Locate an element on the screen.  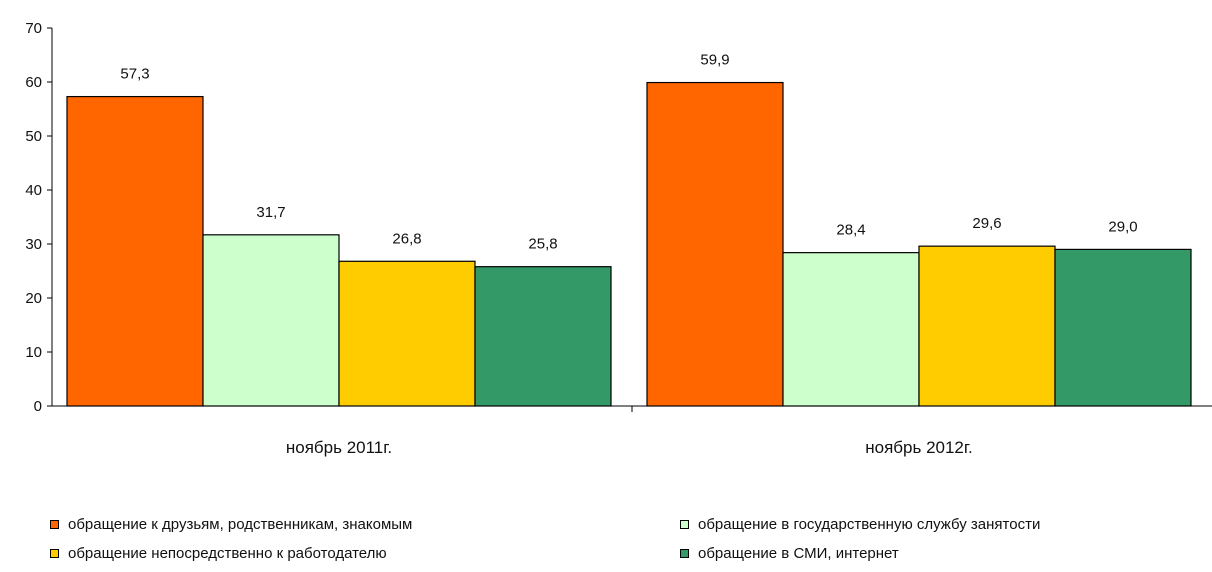
bar-value-label: 31,7 is located at coordinates (270, 212).